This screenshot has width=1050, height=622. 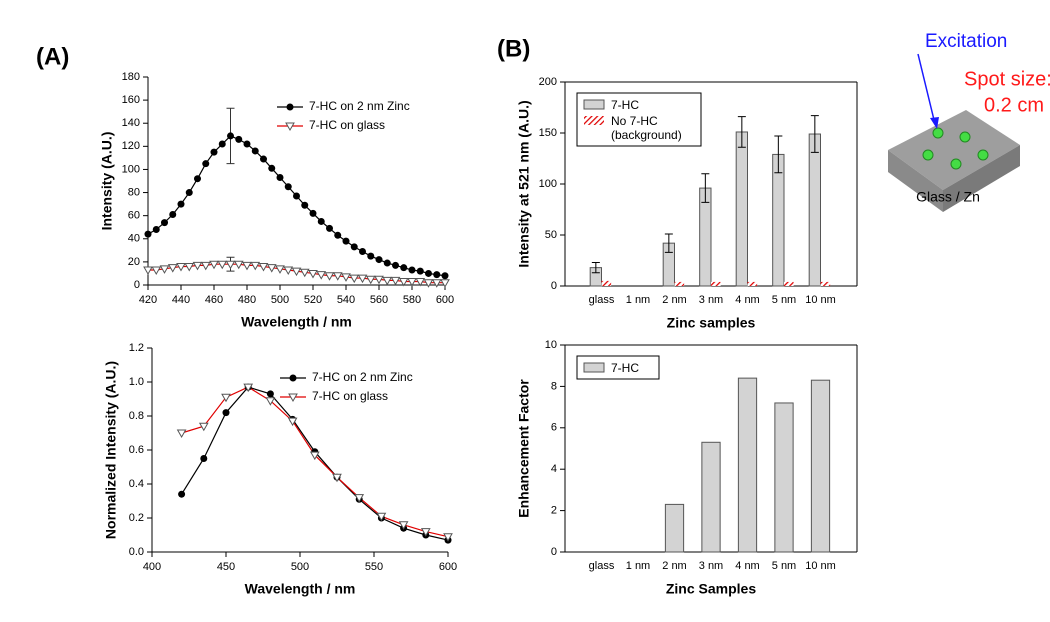 I want to click on legend-label: 7-HC on 2 nm Zinc, so click(x=359, y=106).